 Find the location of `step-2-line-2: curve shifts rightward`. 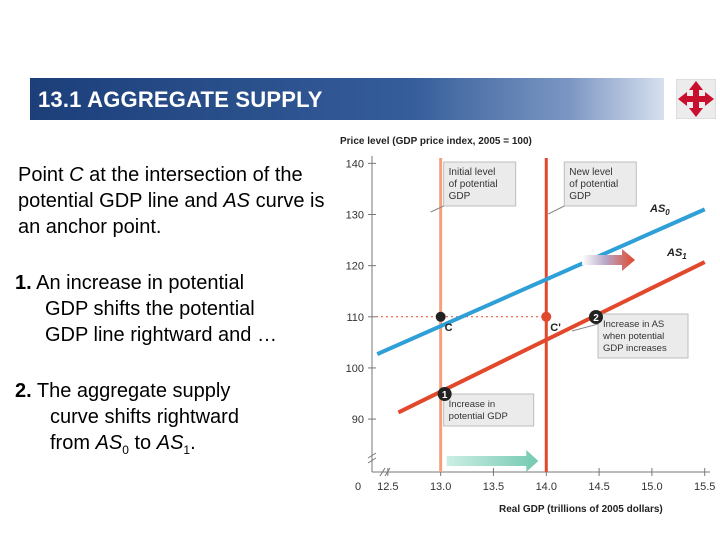

step-2-line-2: curve shifts rightward is located at coordinates (144, 417).